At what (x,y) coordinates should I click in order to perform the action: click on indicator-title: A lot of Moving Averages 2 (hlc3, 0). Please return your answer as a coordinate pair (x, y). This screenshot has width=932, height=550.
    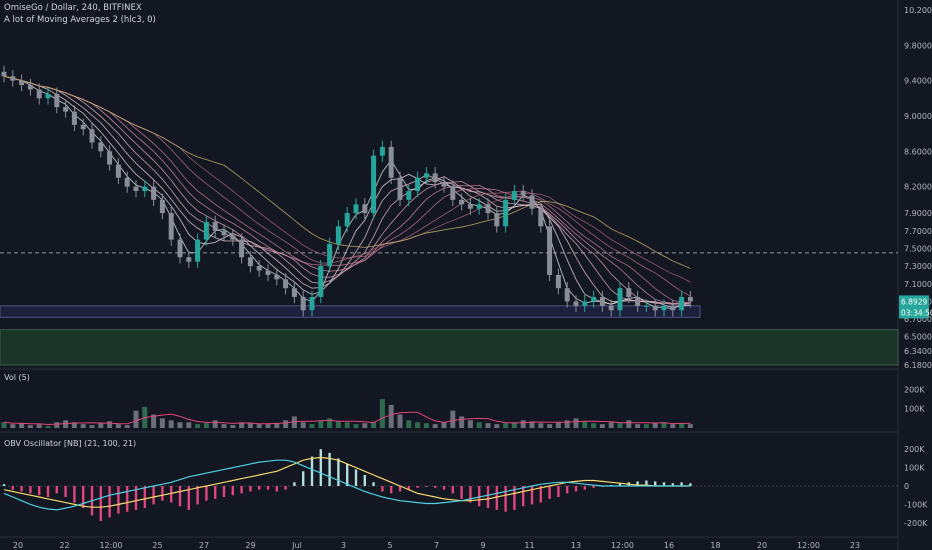
    Looking at the image, I should click on (80, 20).